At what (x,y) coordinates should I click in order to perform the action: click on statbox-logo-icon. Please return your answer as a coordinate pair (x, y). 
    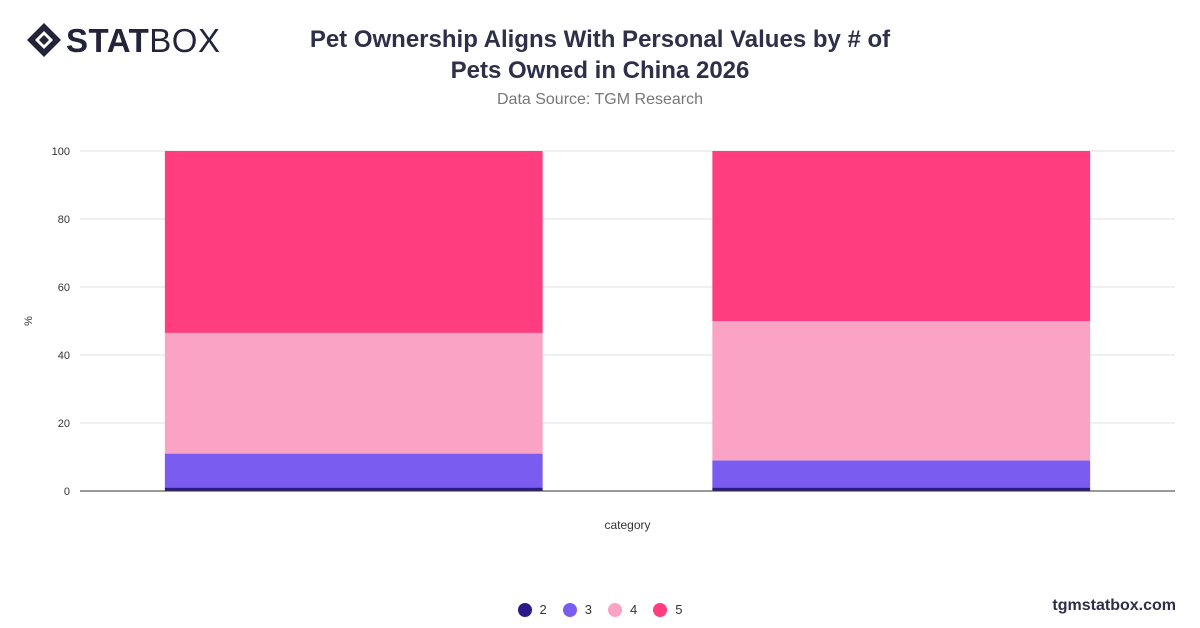
    Looking at the image, I should click on (44, 40).